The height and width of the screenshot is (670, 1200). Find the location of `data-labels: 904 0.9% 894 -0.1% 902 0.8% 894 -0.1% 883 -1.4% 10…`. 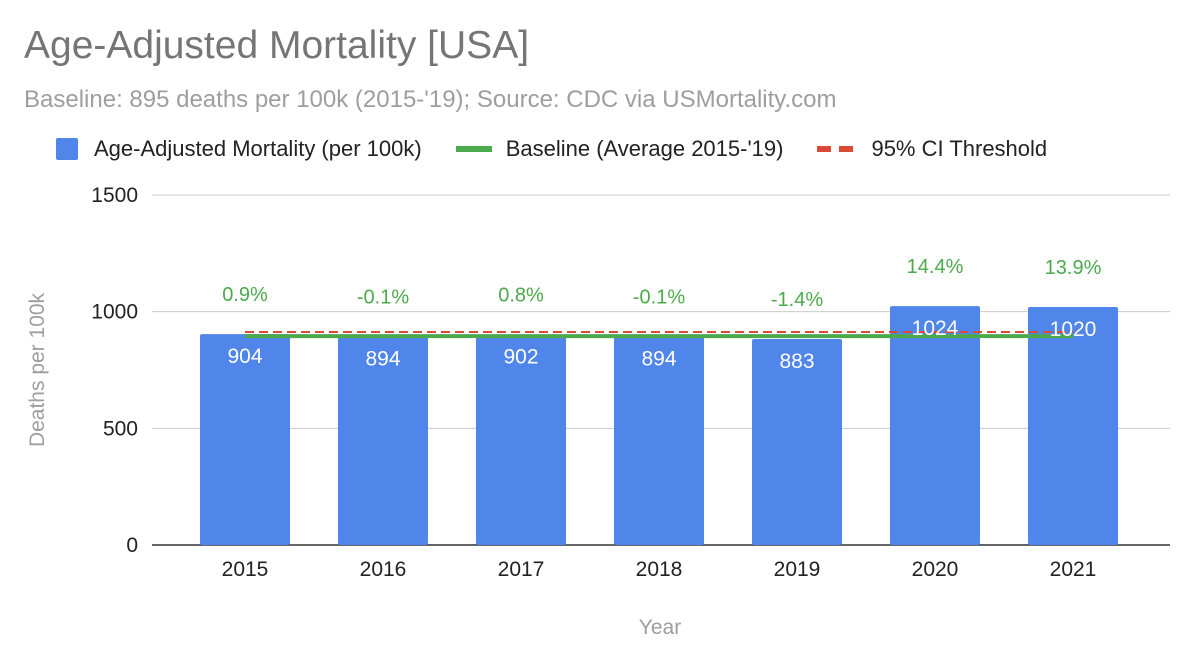

data-labels: 904 0.9% 894 -0.1% 902 0.8% 894 -0.1% 883 -1.4% 10… is located at coordinates (661, 314).